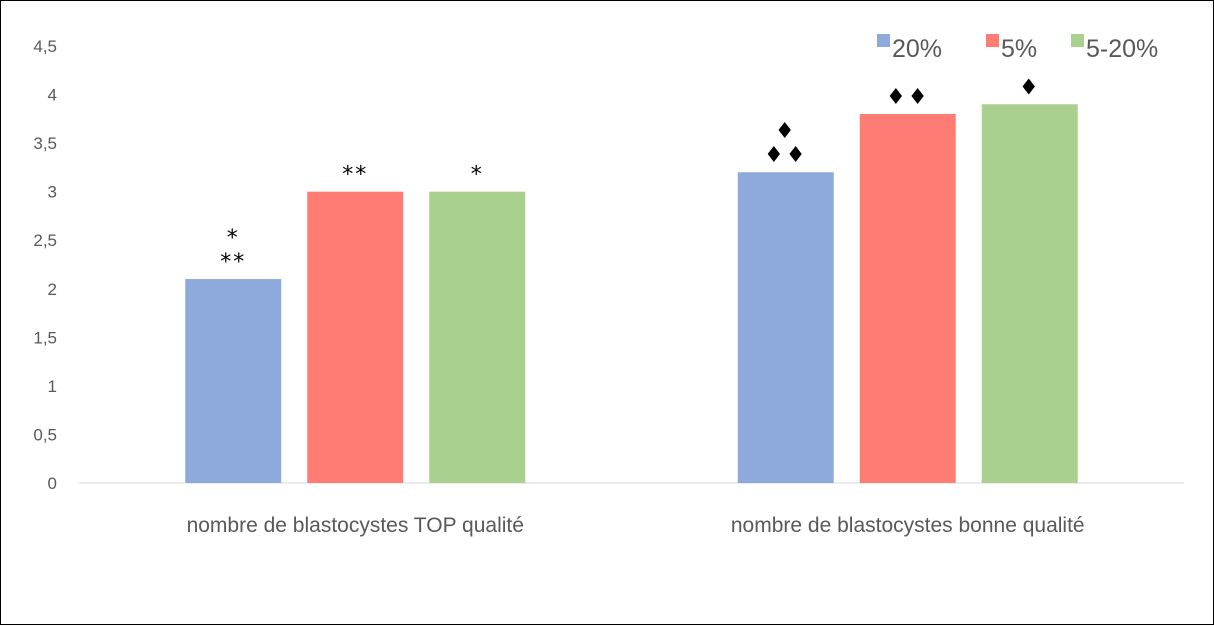 This screenshot has width=1214, height=626. I want to click on category-label: nombre de blastocystes TOP qualité, so click(355, 525).